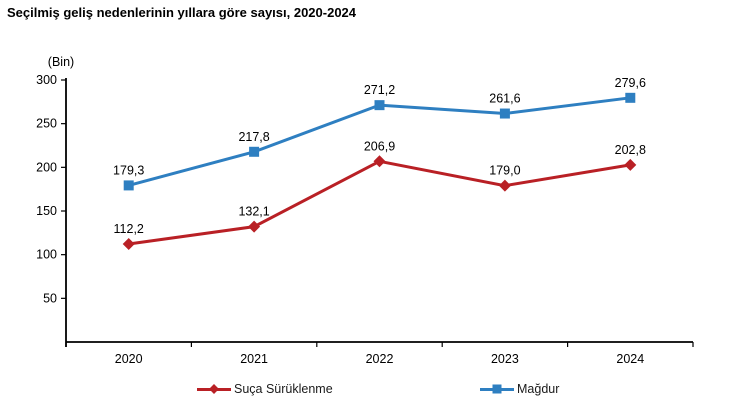 The width and height of the screenshot is (729, 415). Describe the element at coordinates (46, 255) in the screenshot. I see `y-tick-label: 100` at that location.